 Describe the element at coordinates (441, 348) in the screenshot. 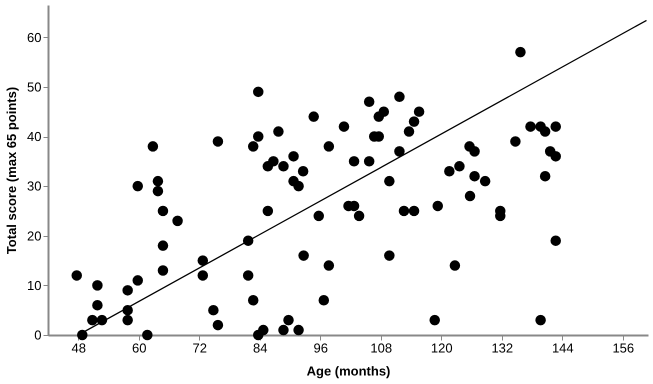

I see `x-tick-label: 120` at that location.